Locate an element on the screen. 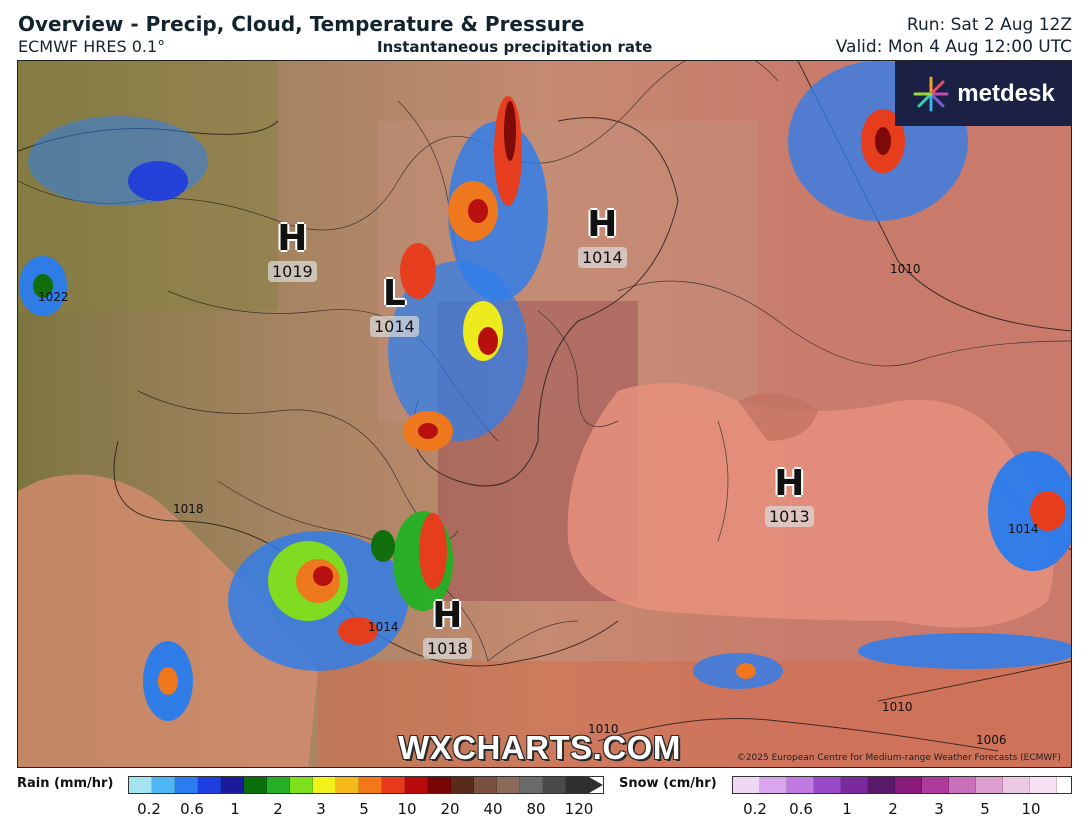 This screenshot has width=1089, height=835. black-sea is located at coordinates (810, 505).